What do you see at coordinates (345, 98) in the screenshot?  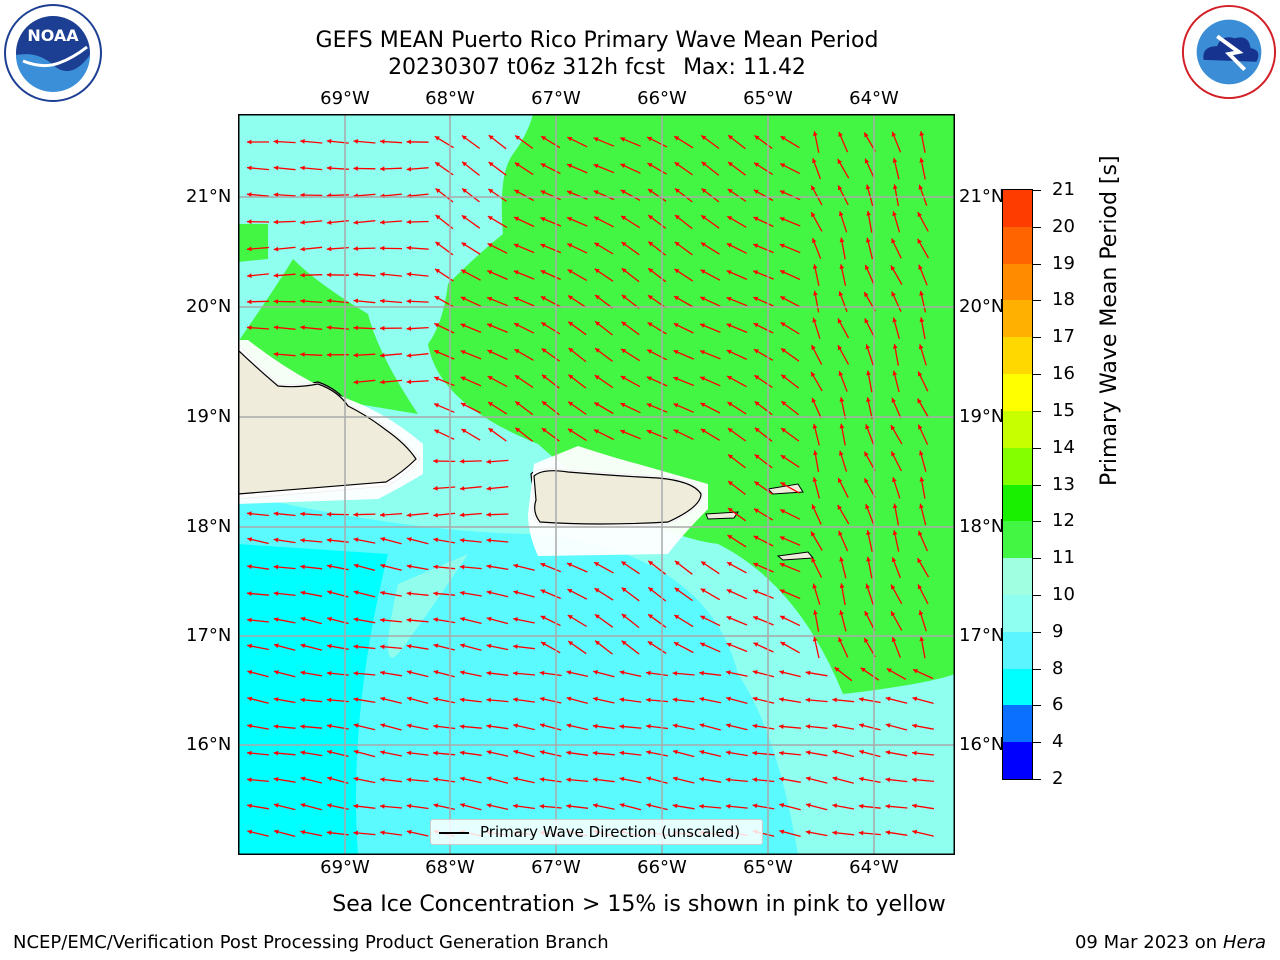 I see `lon-label-top: 69°W` at bounding box center [345, 98].